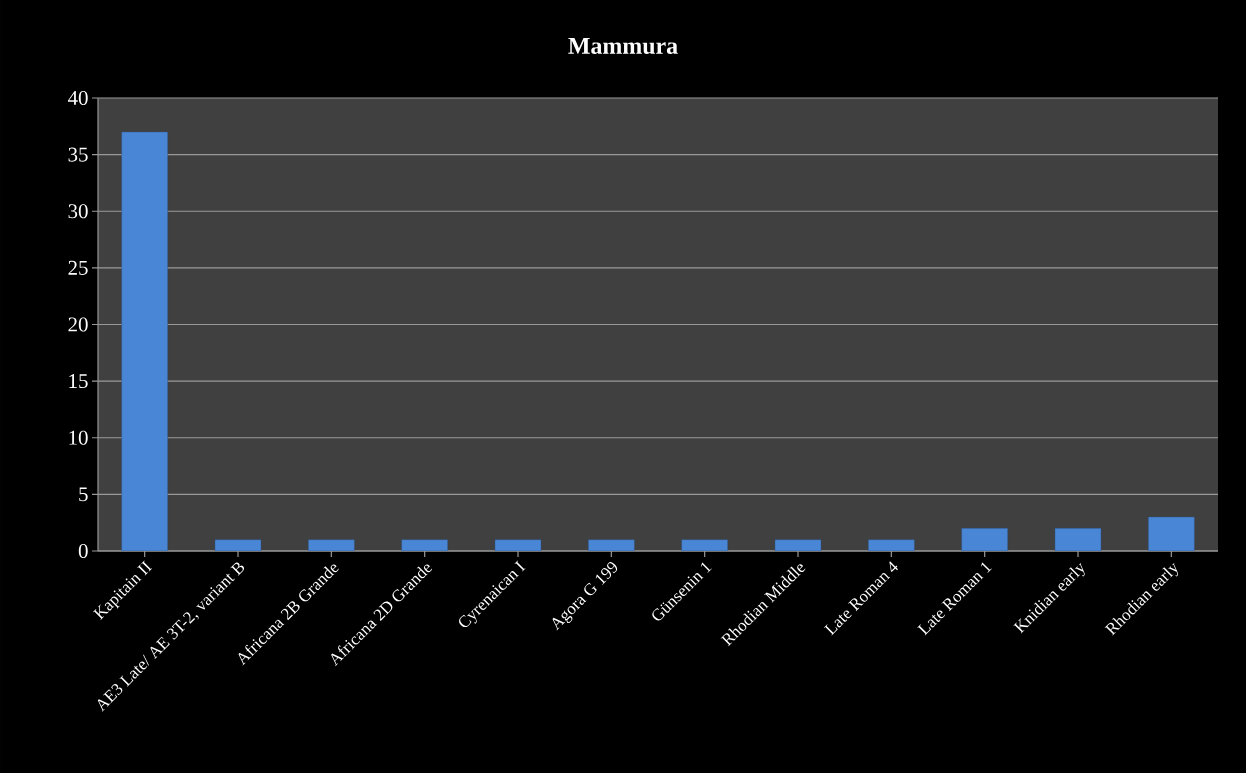  I want to click on y-tick-label: 30, so click(78, 211).